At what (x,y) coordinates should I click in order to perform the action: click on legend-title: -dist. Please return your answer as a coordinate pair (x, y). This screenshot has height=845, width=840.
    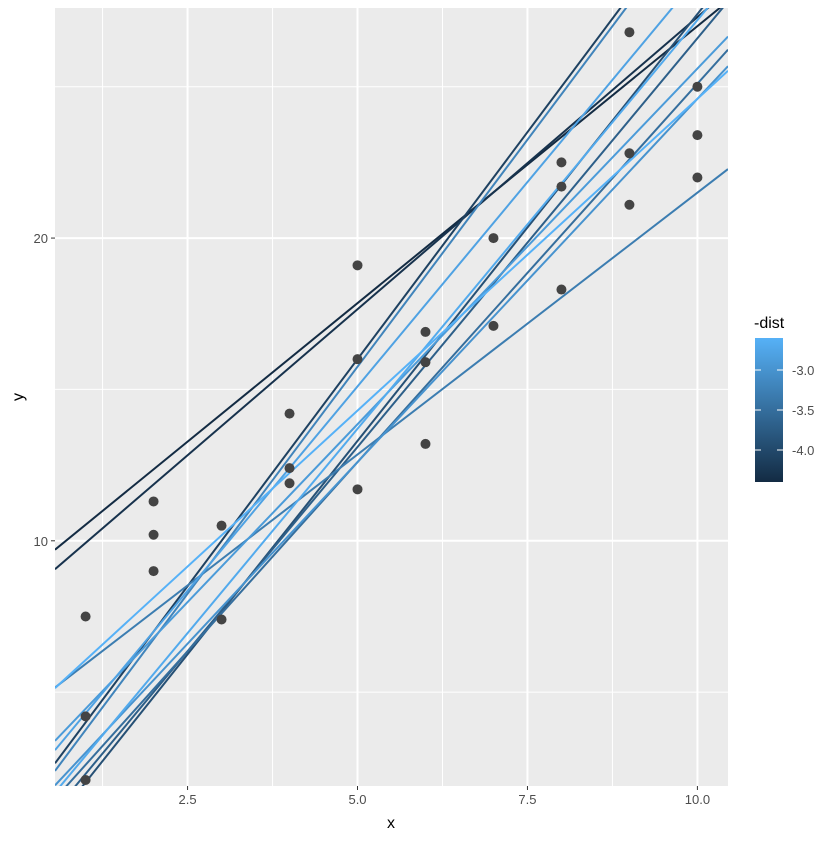
    Looking at the image, I should click on (769, 323).